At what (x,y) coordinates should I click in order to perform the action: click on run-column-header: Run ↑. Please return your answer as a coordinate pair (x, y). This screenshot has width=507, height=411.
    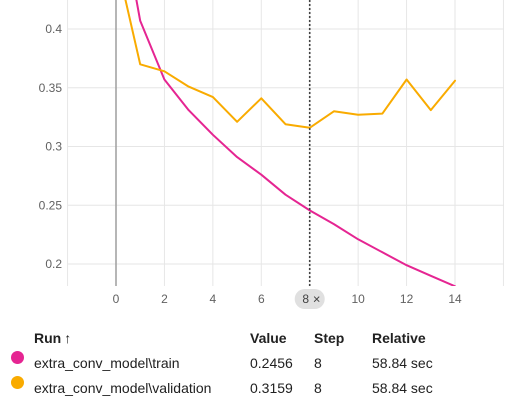
    Looking at the image, I should click on (52, 338).